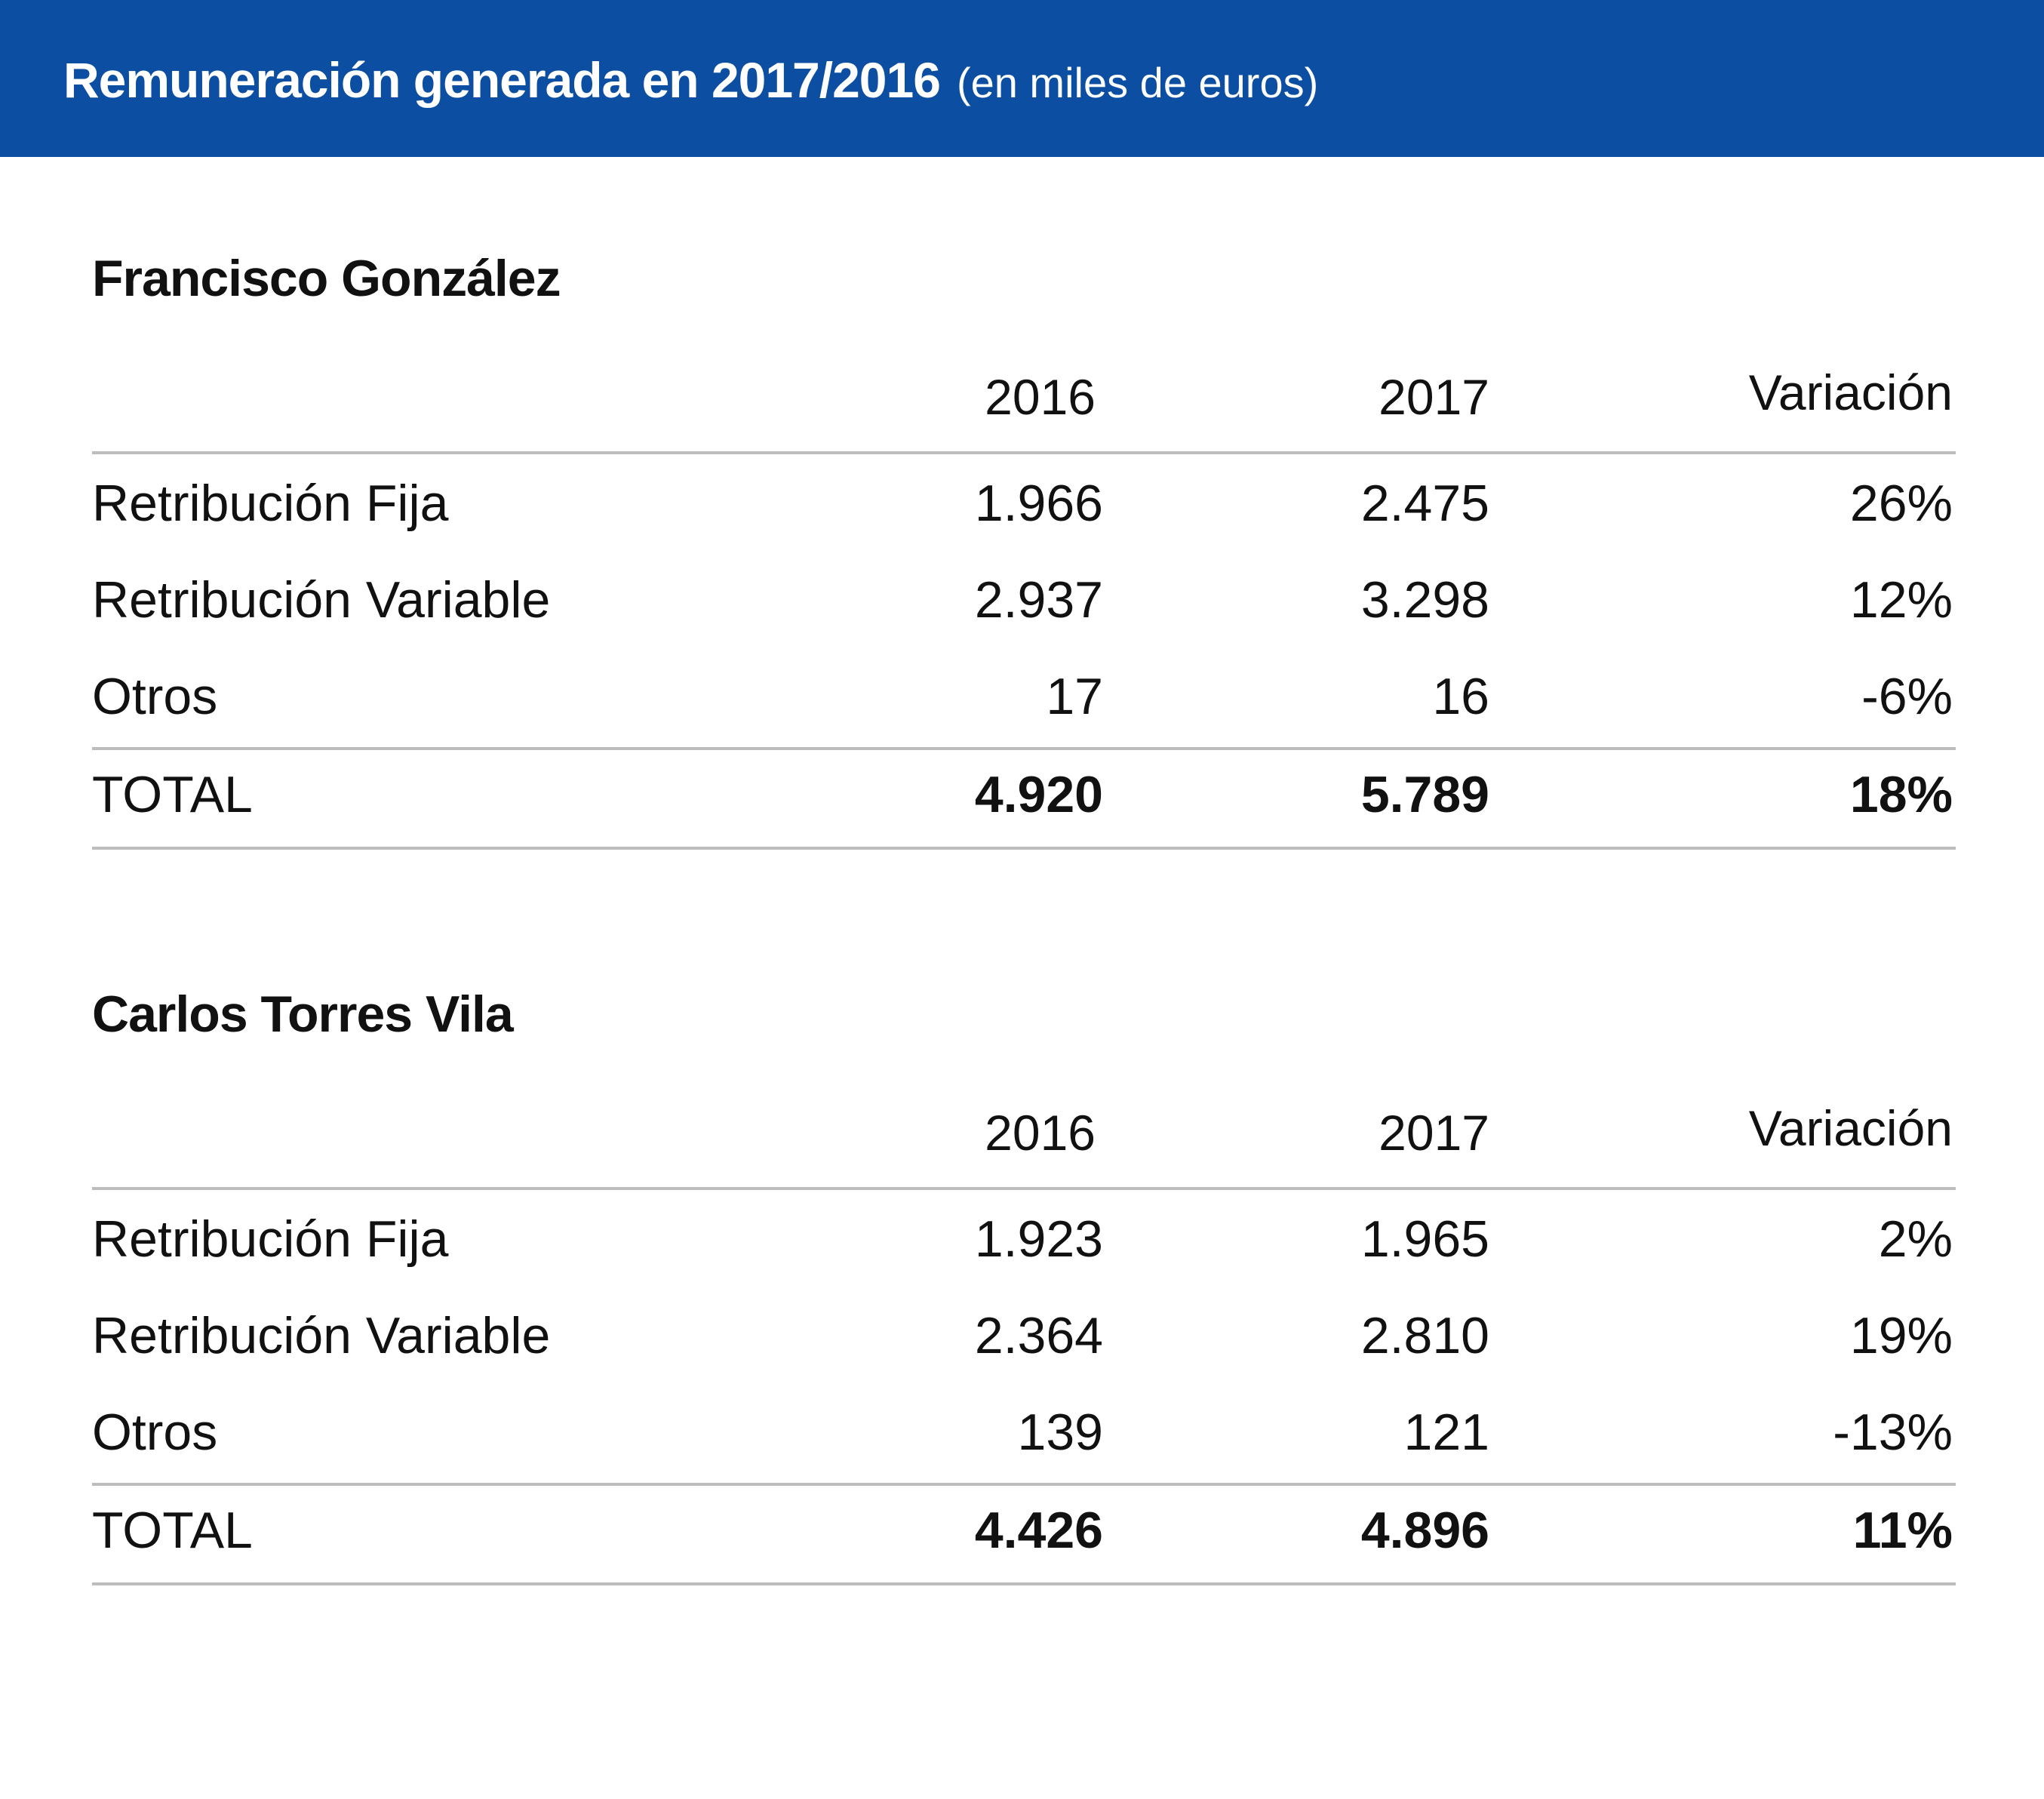  What do you see at coordinates (502, 80) in the screenshot?
I see `page-title-text: Remuneración generada en 2017/2016` at bounding box center [502, 80].